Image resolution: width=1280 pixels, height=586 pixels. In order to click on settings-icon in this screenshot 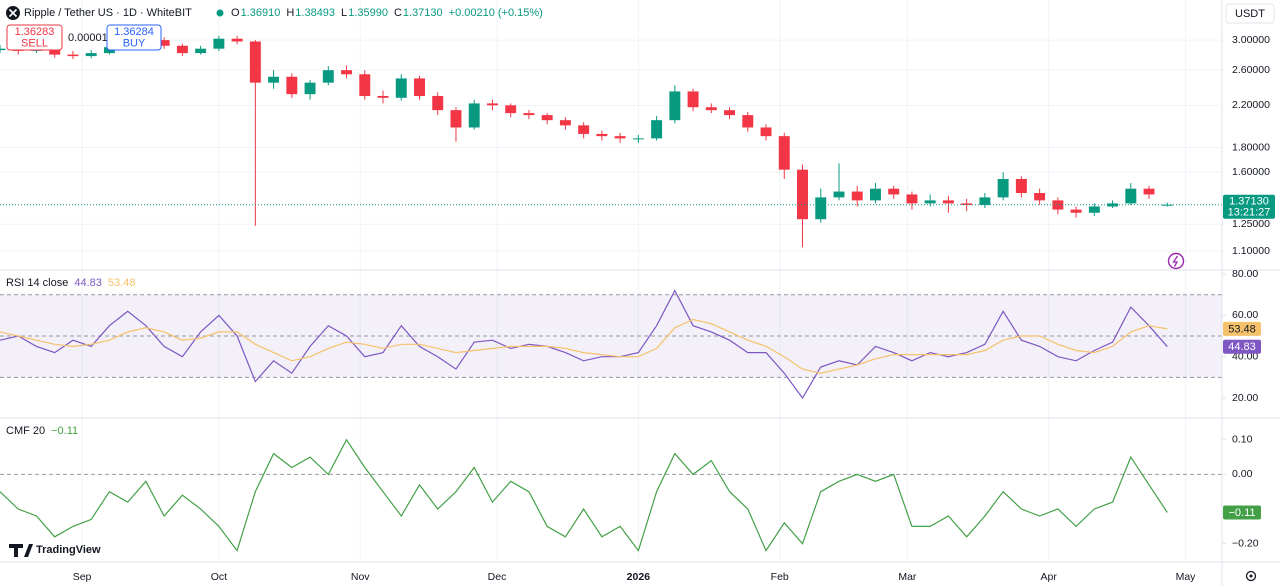, I will do `click(1251, 576)`.